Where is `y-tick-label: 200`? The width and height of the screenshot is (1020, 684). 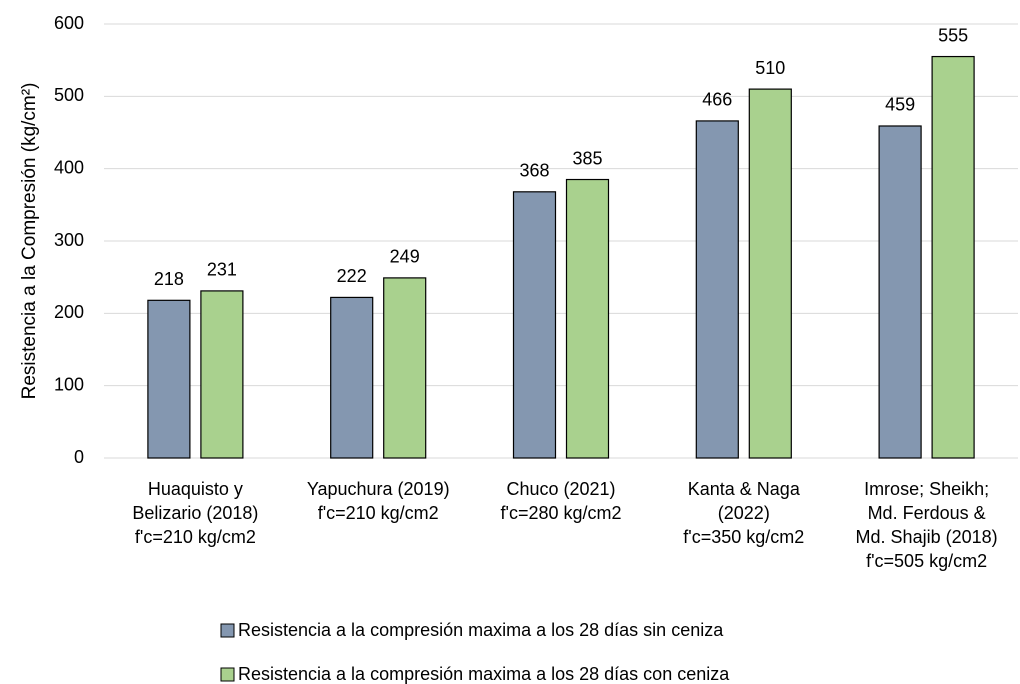
y-tick-label: 200 is located at coordinates (69, 312).